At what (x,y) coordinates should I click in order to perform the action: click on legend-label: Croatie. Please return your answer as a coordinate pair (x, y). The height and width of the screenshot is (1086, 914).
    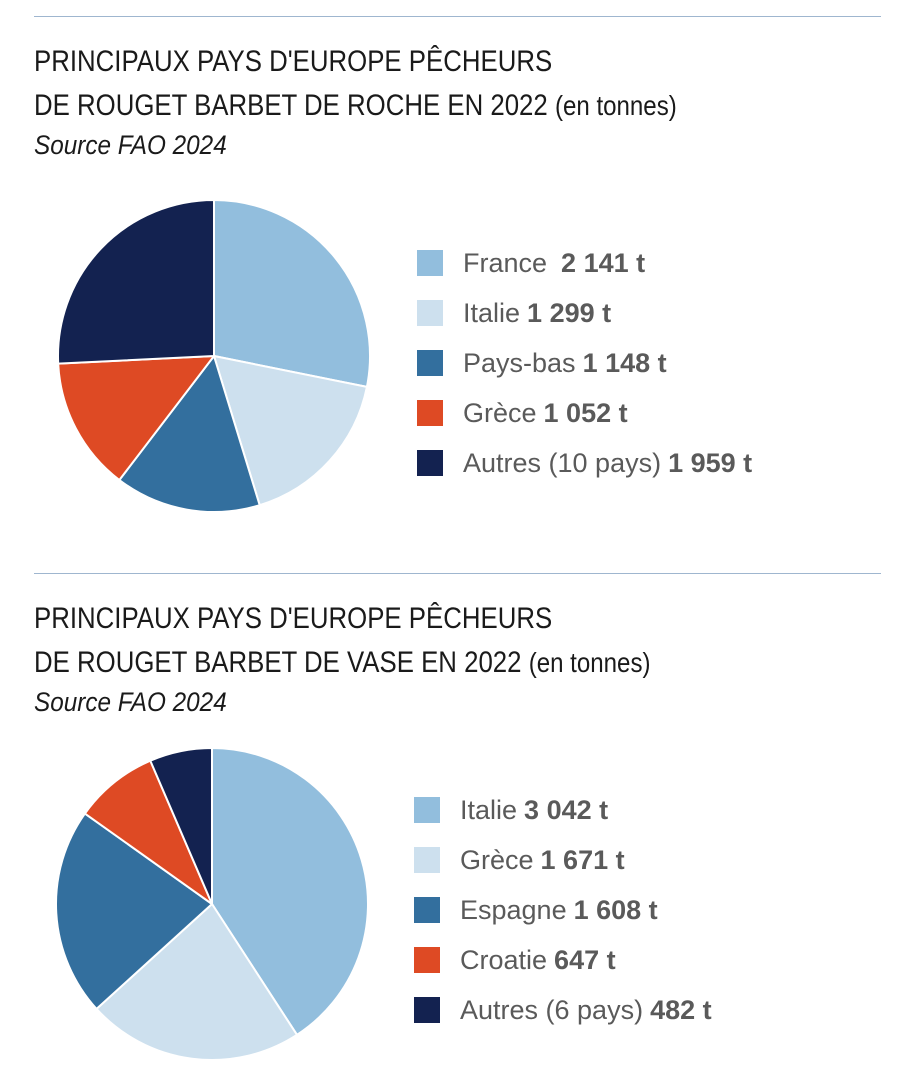
    Looking at the image, I should click on (504, 959).